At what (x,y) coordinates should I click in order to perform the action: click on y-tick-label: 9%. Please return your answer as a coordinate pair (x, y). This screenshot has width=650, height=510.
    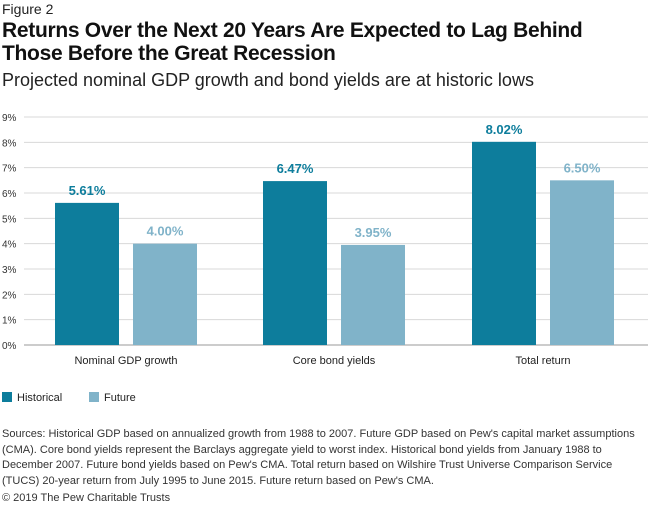
    Looking at the image, I should click on (9, 118).